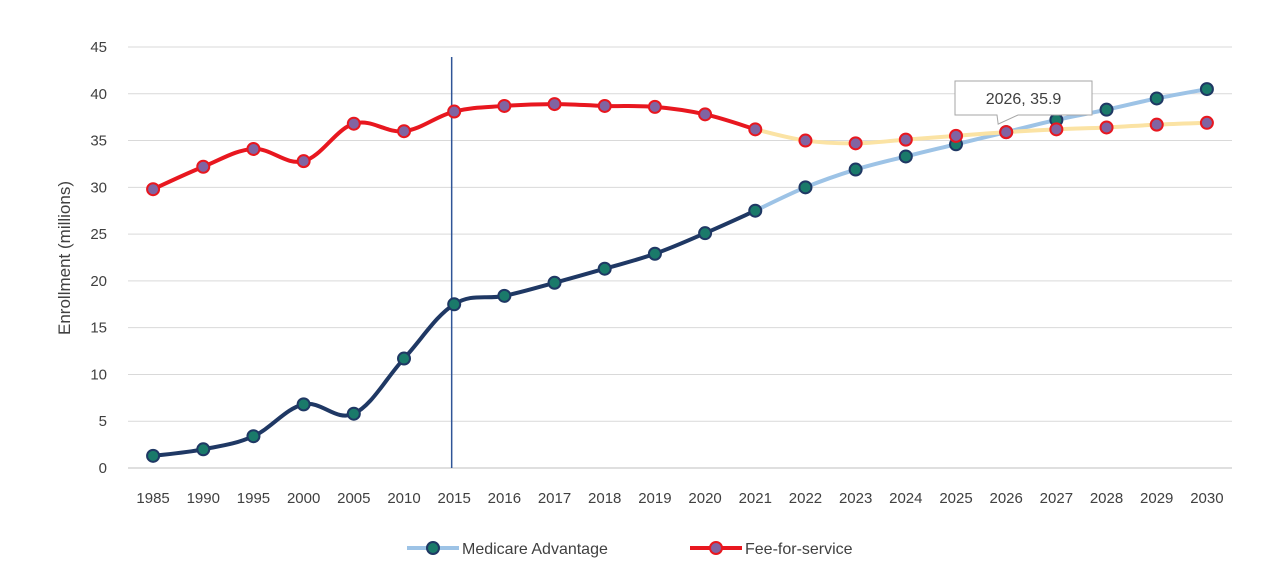 This screenshot has width=1280, height=579. Describe the element at coordinates (855, 169) in the screenshot. I see `marker-medicare-advantage-2023` at that location.